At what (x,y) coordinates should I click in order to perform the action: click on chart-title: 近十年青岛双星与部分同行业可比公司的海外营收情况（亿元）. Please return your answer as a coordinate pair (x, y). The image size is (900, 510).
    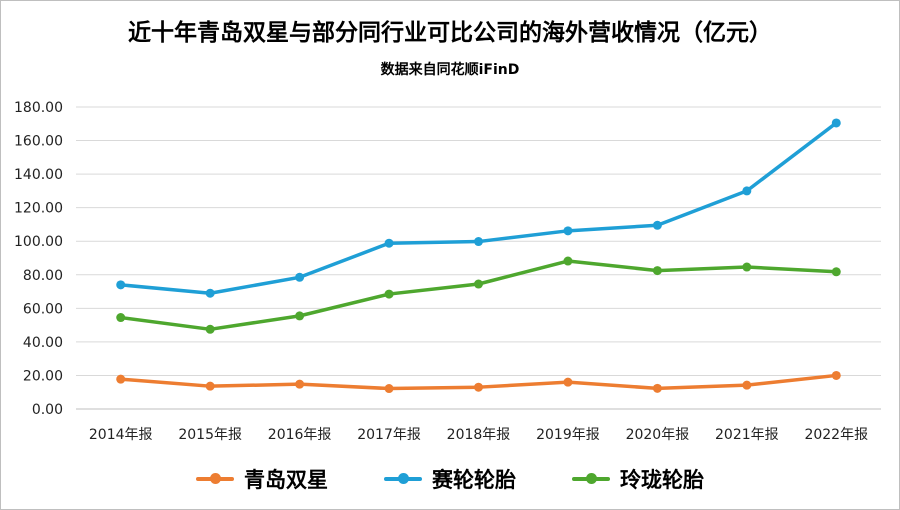
    Looking at the image, I should click on (450, 33).